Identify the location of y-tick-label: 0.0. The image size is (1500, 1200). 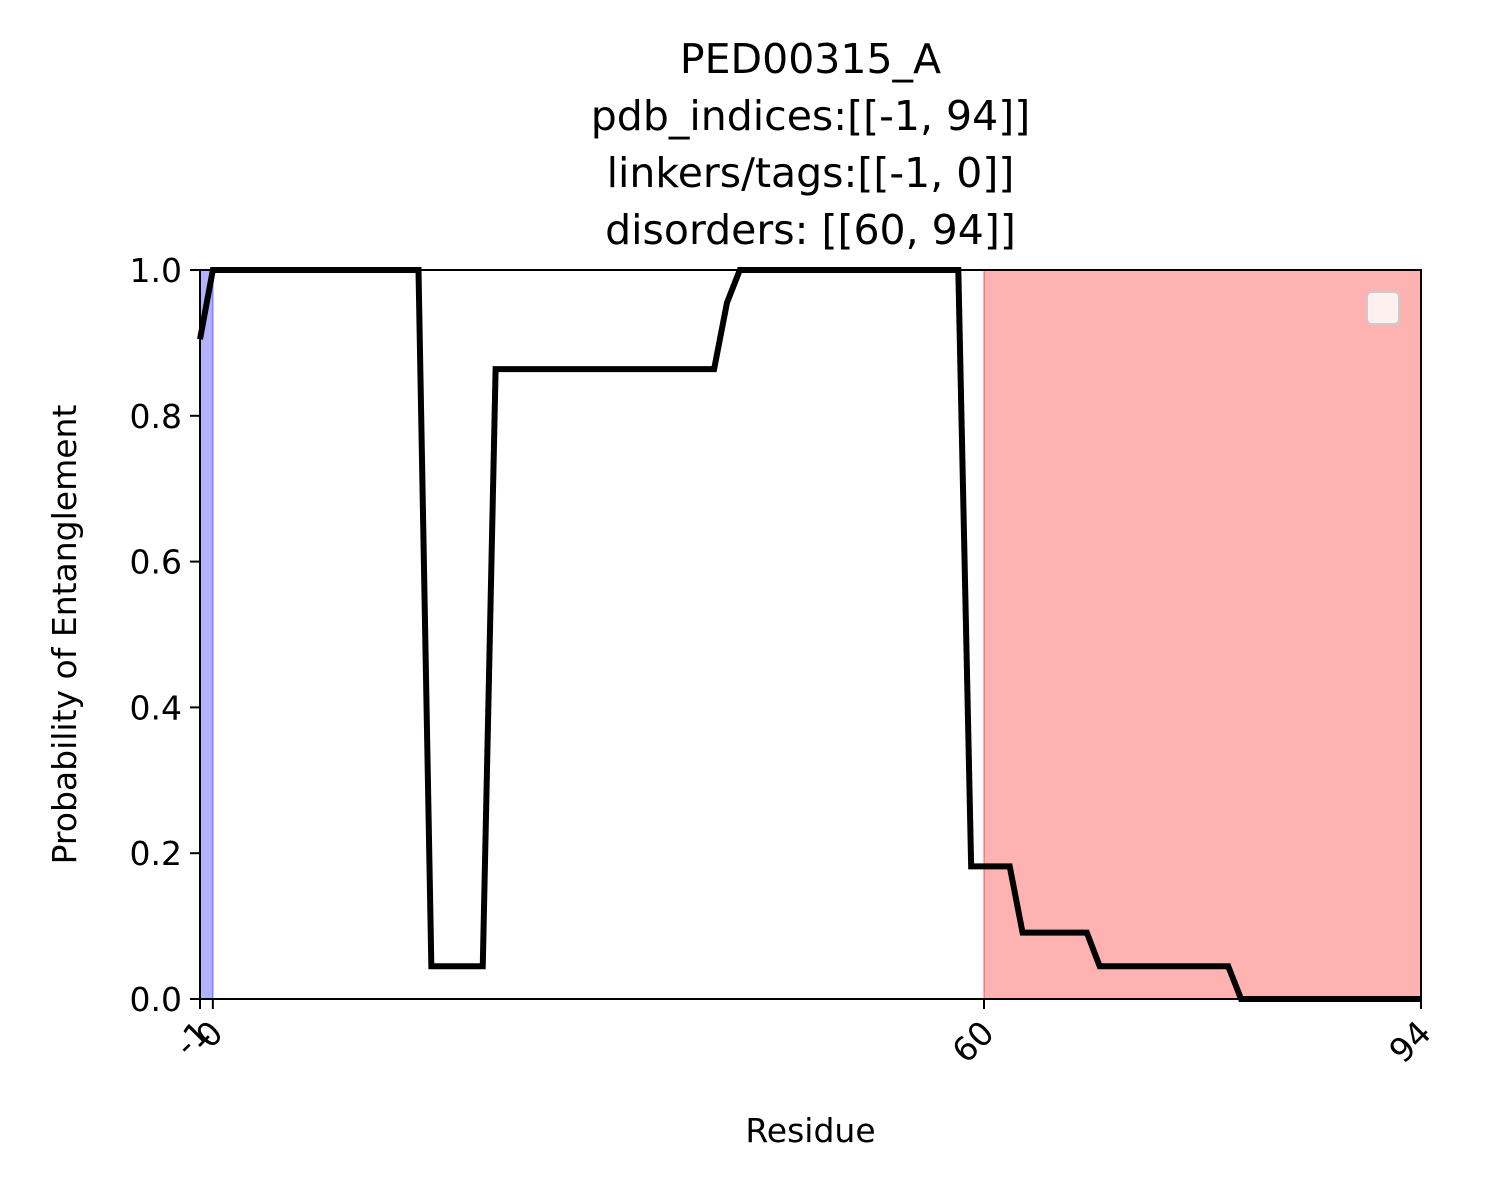
(156, 999).